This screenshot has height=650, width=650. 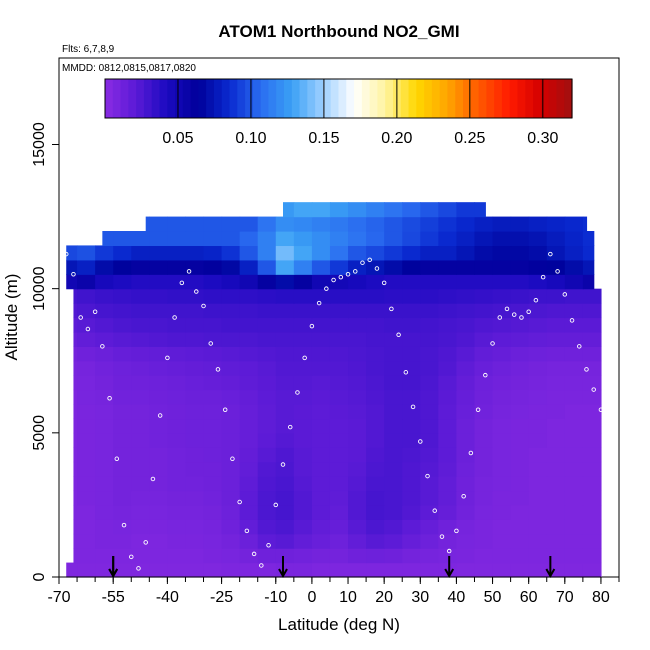 What do you see at coordinates (338, 98) in the screenshot?
I see `colorbar-frame` at bounding box center [338, 98].